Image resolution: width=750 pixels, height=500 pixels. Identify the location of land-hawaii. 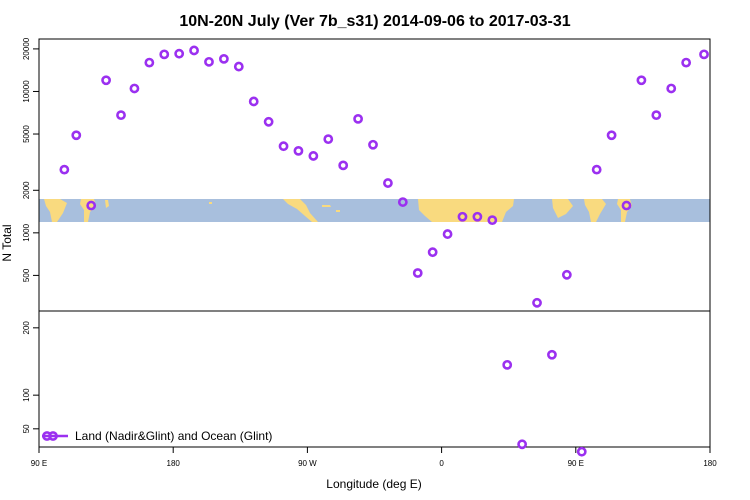
(210, 203).